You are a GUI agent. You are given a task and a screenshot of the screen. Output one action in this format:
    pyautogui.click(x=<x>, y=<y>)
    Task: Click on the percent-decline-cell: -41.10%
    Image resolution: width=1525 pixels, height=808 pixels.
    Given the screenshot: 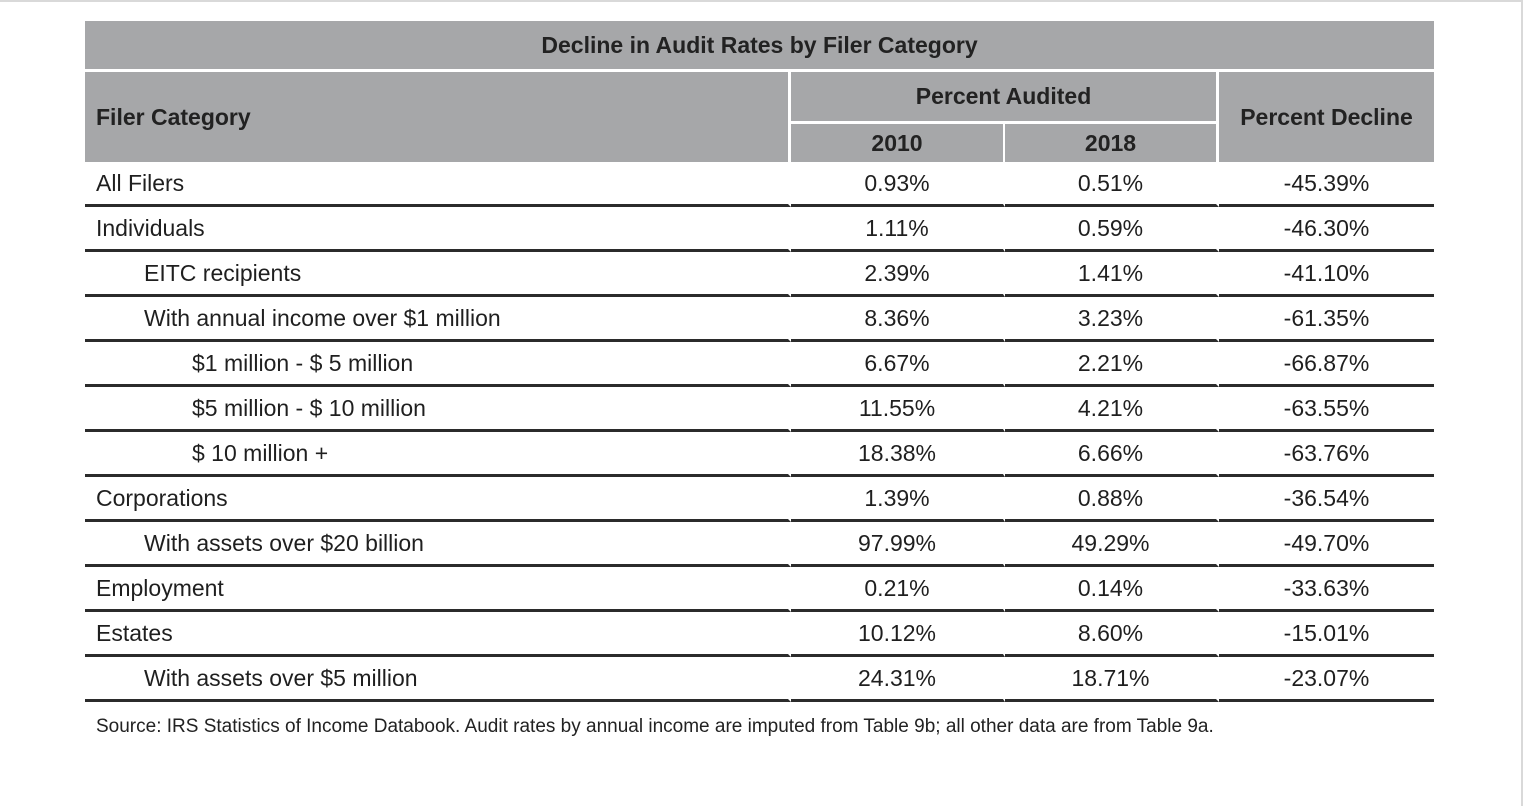 What is the action you would take?
    pyautogui.click(x=1326, y=274)
    